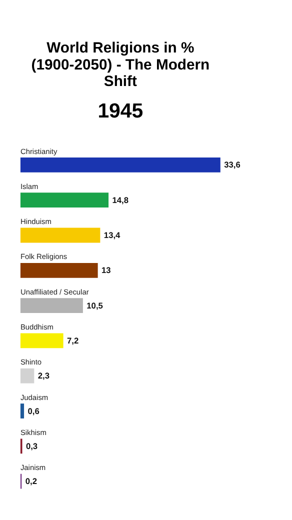 This screenshot has height=520, width=292. What do you see at coordinates (34, 411) in the screenshot?
I see `data-label: 0,6` at bounding box center [34, 411].